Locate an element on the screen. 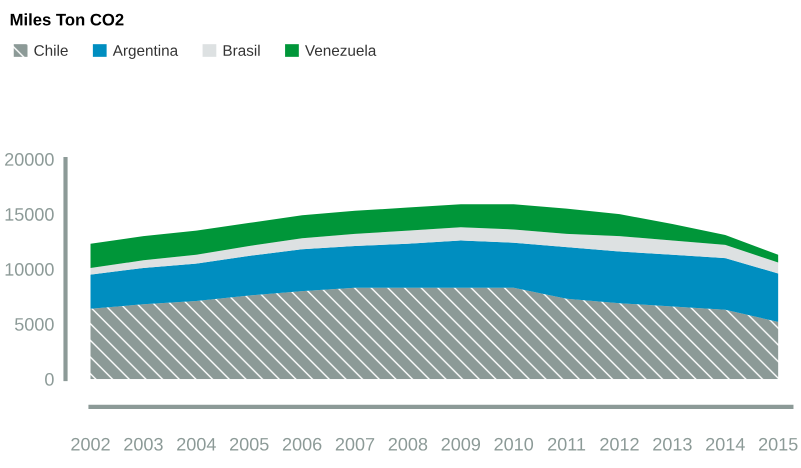 Image resolution: width=801 pixels, height=468 pixels. legend-label: Brasil is located at coordinates (242, 50).